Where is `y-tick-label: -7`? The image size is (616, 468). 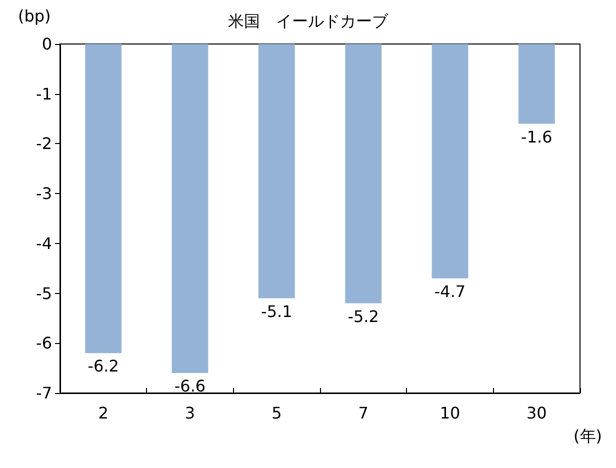
y-tick-label: -7 is located at coordinates (44, 393).